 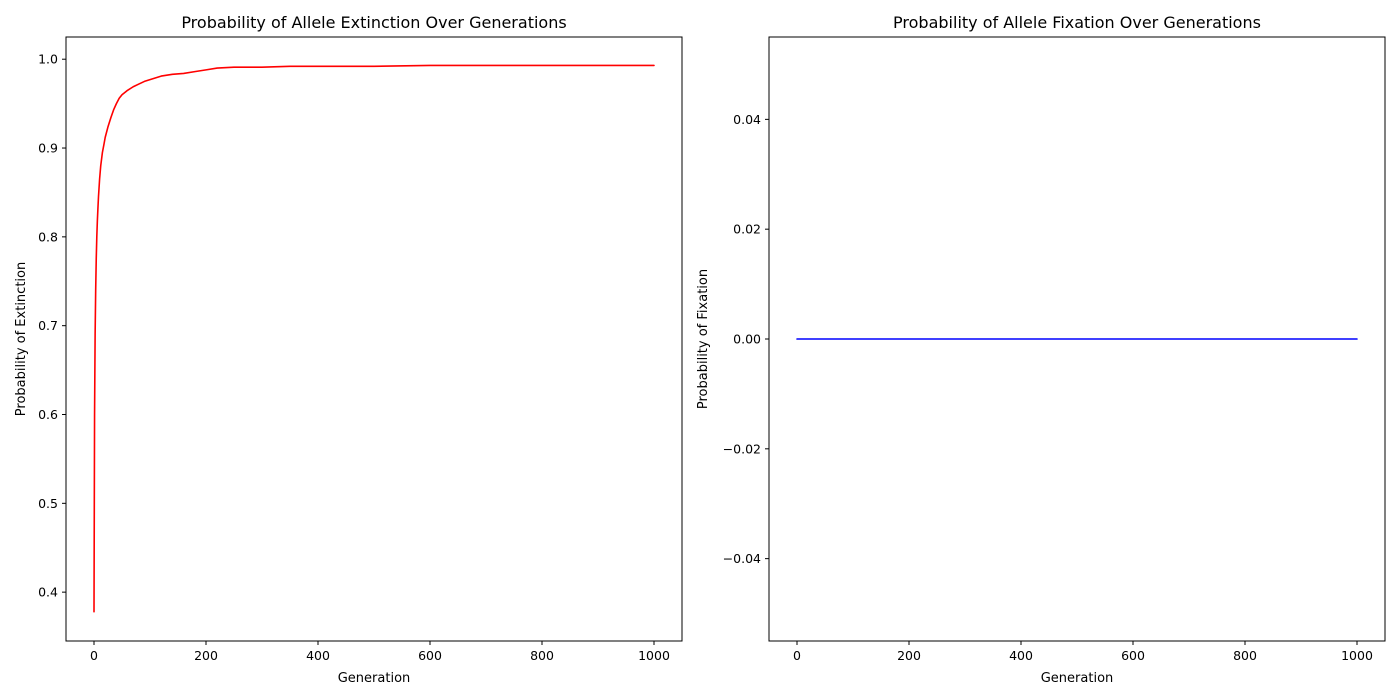 What do you see at coordinates (48, 59) in the screenshot?
I see `y-tick-label: 1.0` at bounding box center [48, 59].